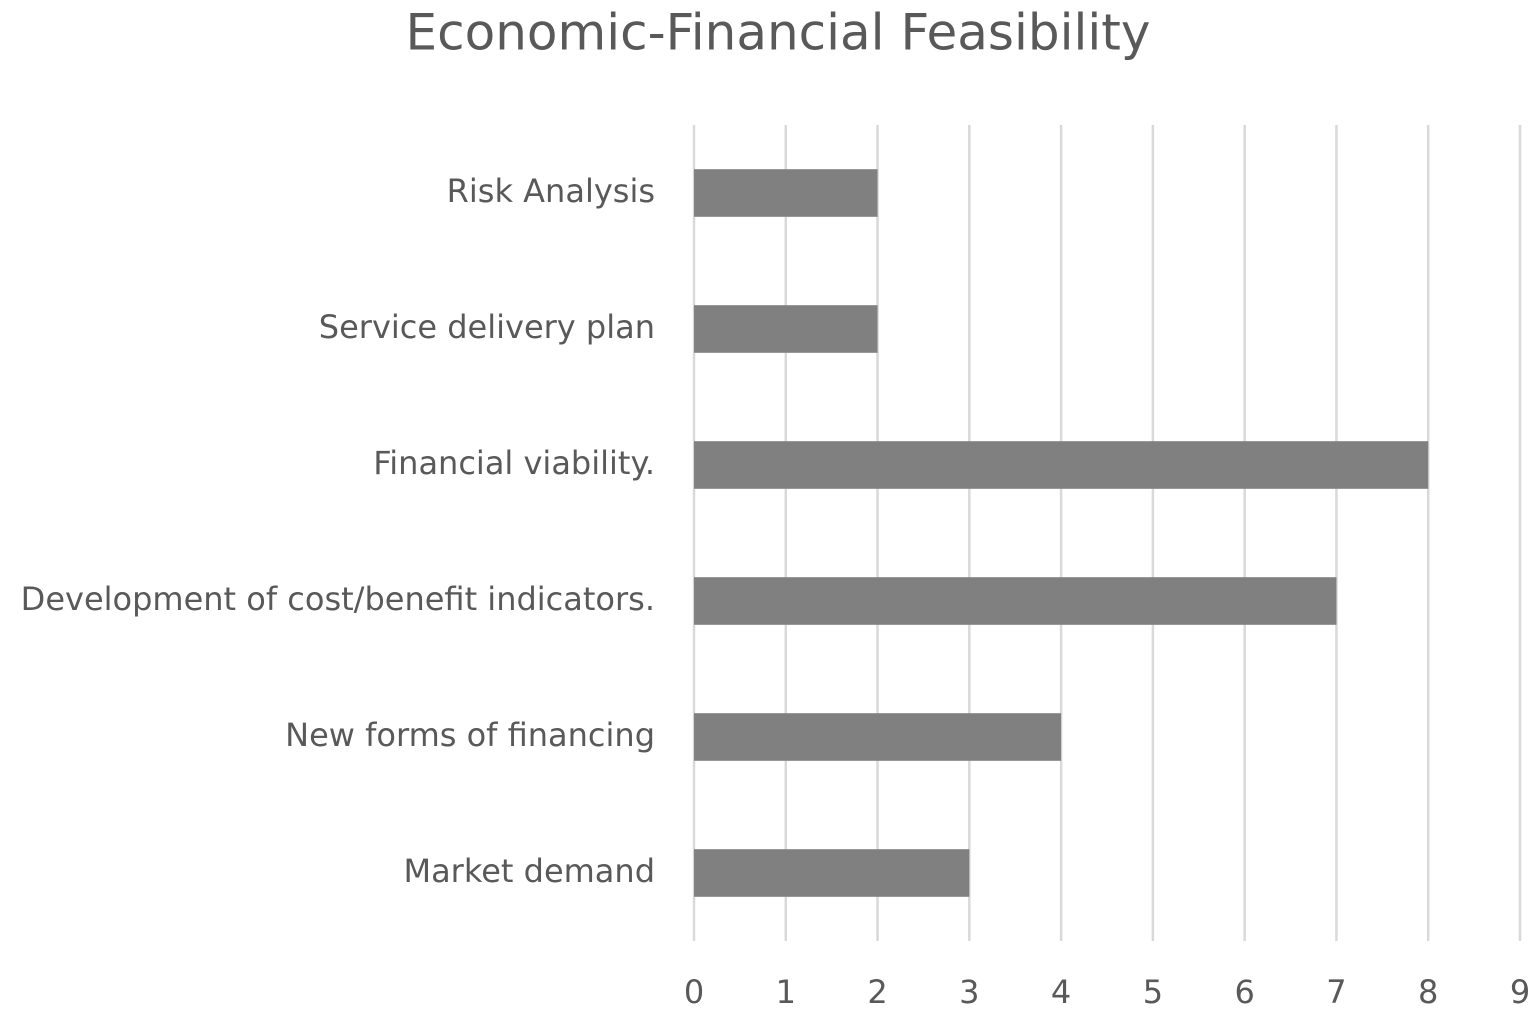  I want to click on x-tick-label: 7, so click(1336, 992).